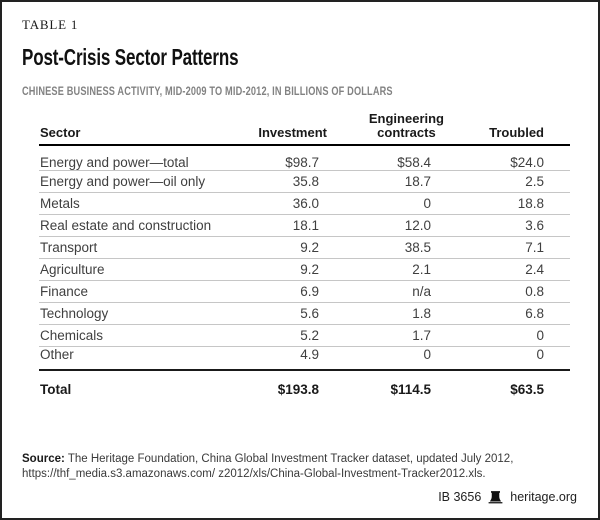  What do you see at coordinates (495, 497) in the screenshot?
I see `liberty-bell-icon` at bounding box center [495, 497].